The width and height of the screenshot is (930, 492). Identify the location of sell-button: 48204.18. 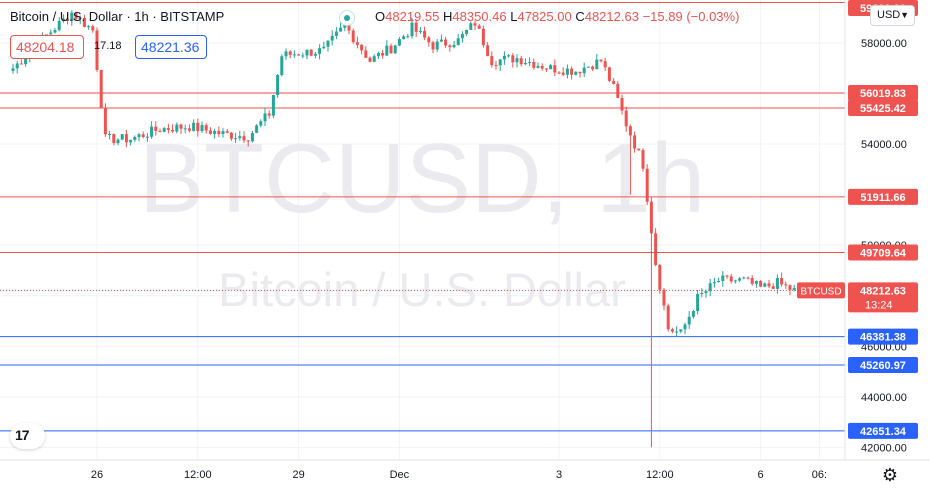
(47, 47).